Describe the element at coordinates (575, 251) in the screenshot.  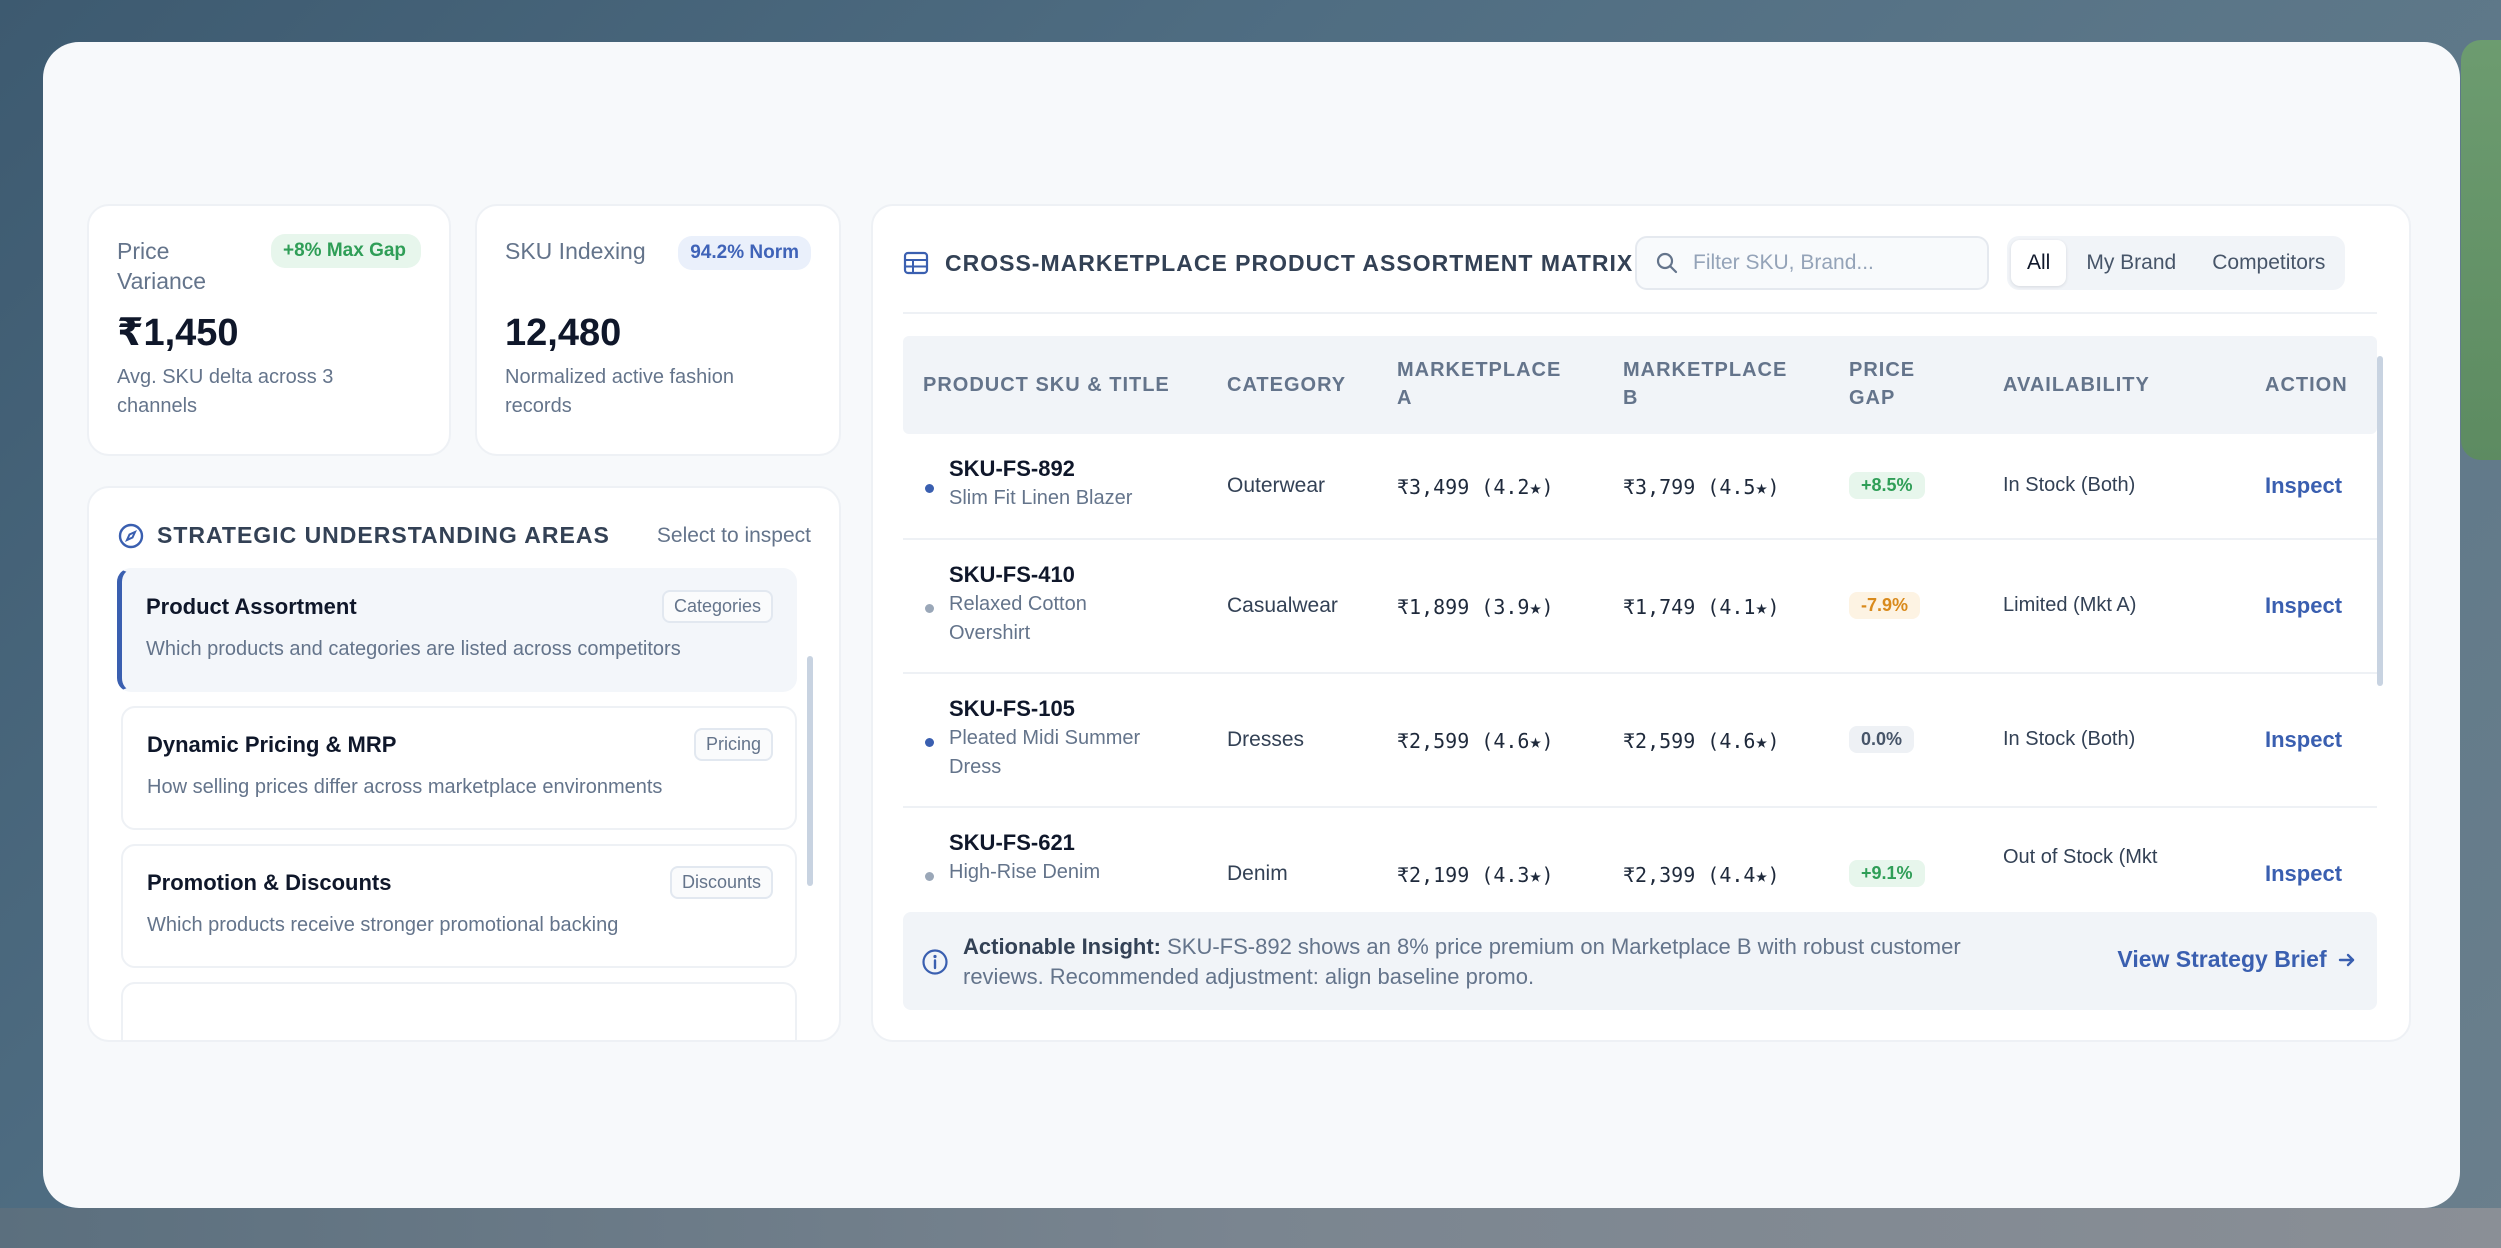
I see `kpi-label: SKU Indexing` at that location.